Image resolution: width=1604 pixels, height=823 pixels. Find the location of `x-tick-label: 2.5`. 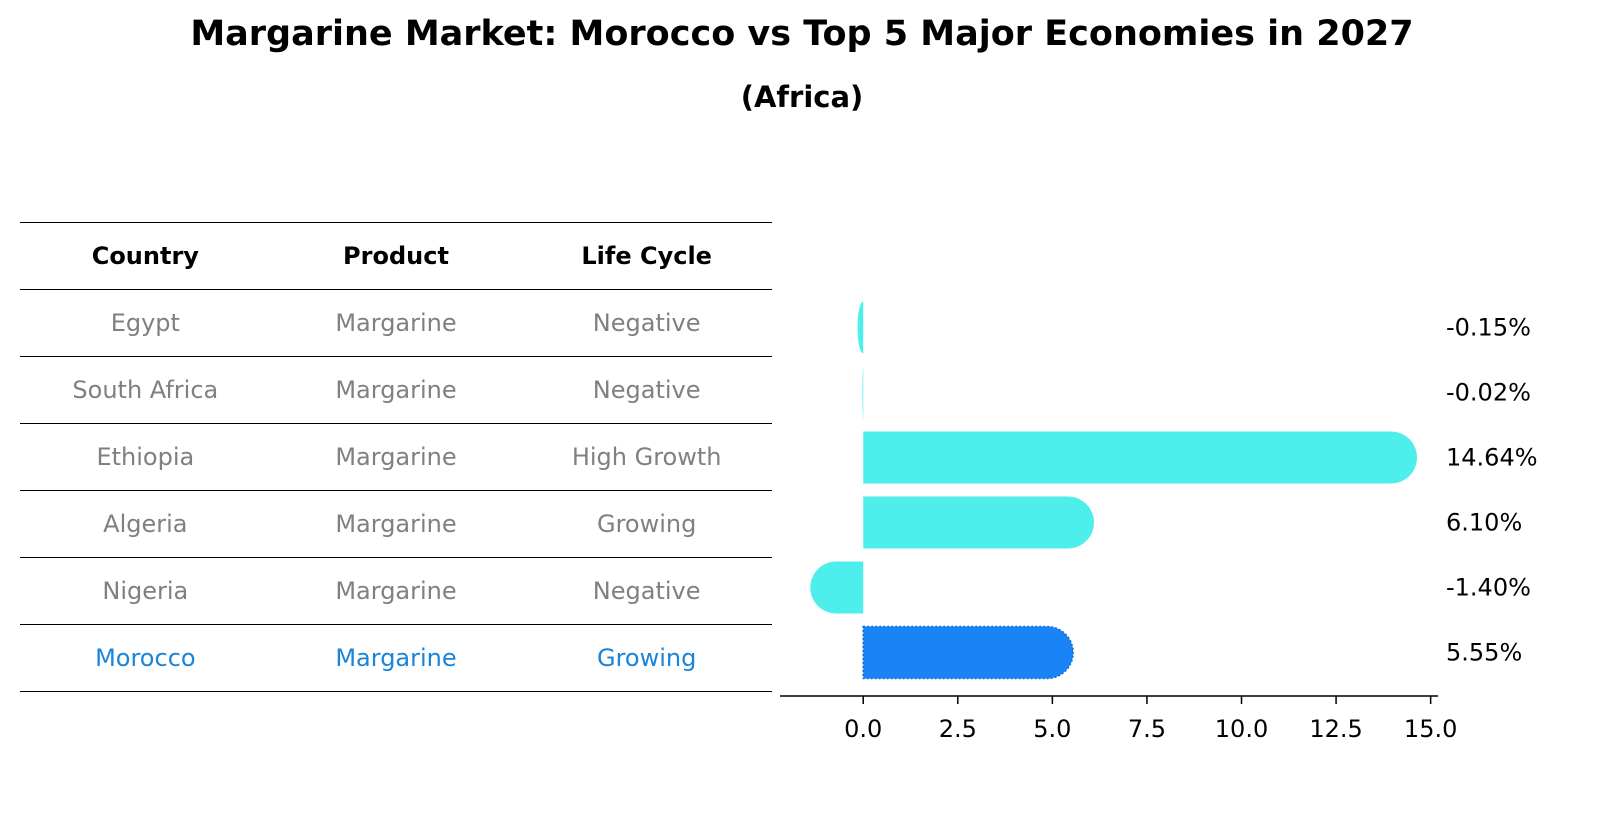

x-tick-label: 2.5 is located at coordinates (958, 729).